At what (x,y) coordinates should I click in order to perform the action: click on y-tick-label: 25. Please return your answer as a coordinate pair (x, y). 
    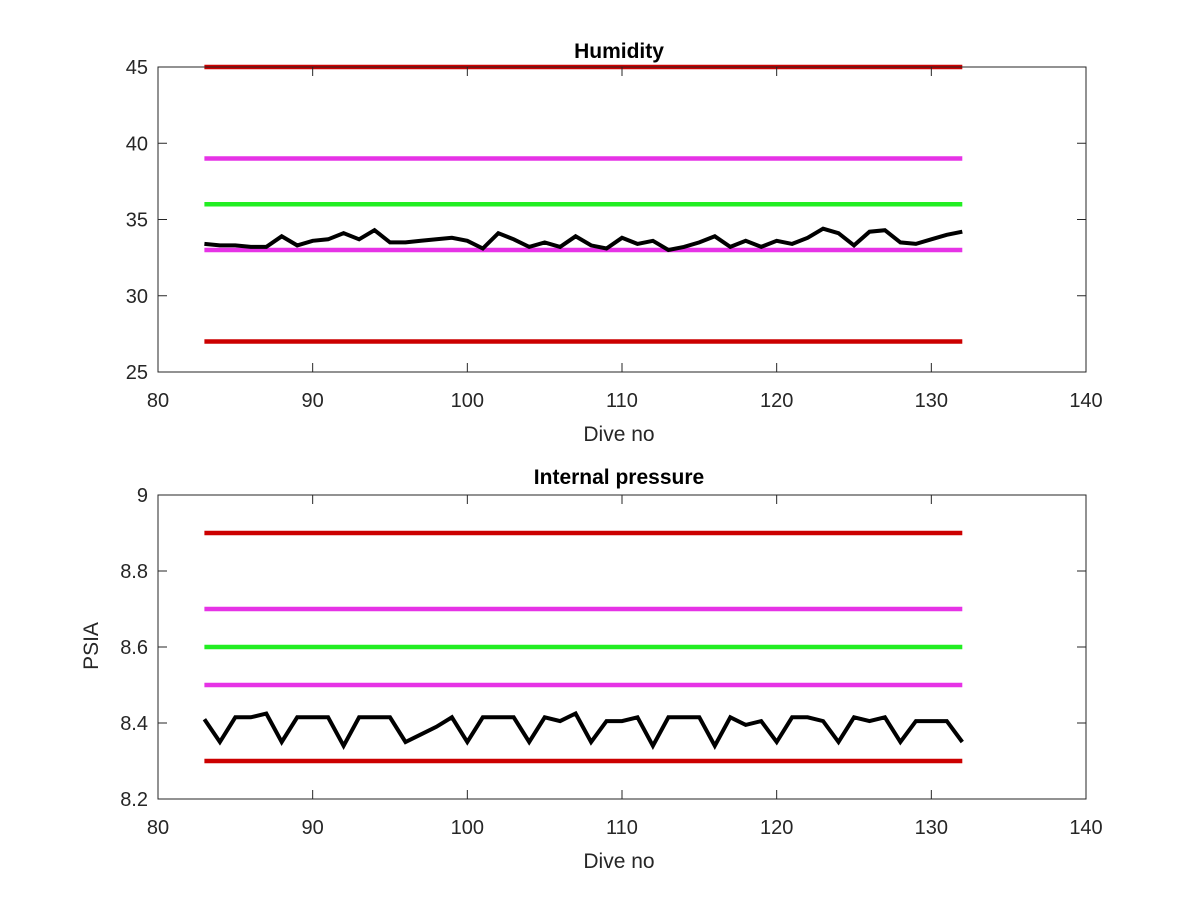
    Looking at the image, I should click on (137, 373).